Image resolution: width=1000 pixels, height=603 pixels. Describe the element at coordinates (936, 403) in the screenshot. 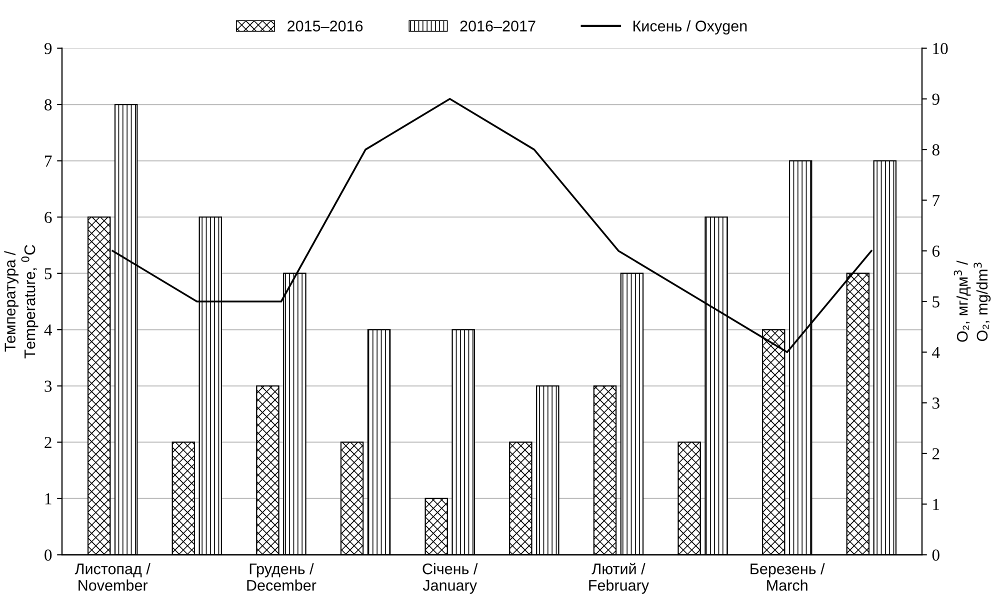

I see `y2-tick-label: 3` at that location.